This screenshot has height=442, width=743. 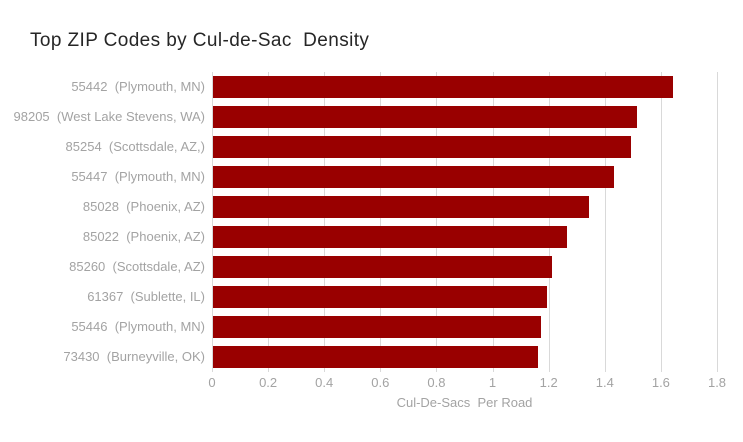 What do you see at coordinates (492, 382) in the screenshot?
I see `x-tick-label: 1` at bounding box center [492, 382].